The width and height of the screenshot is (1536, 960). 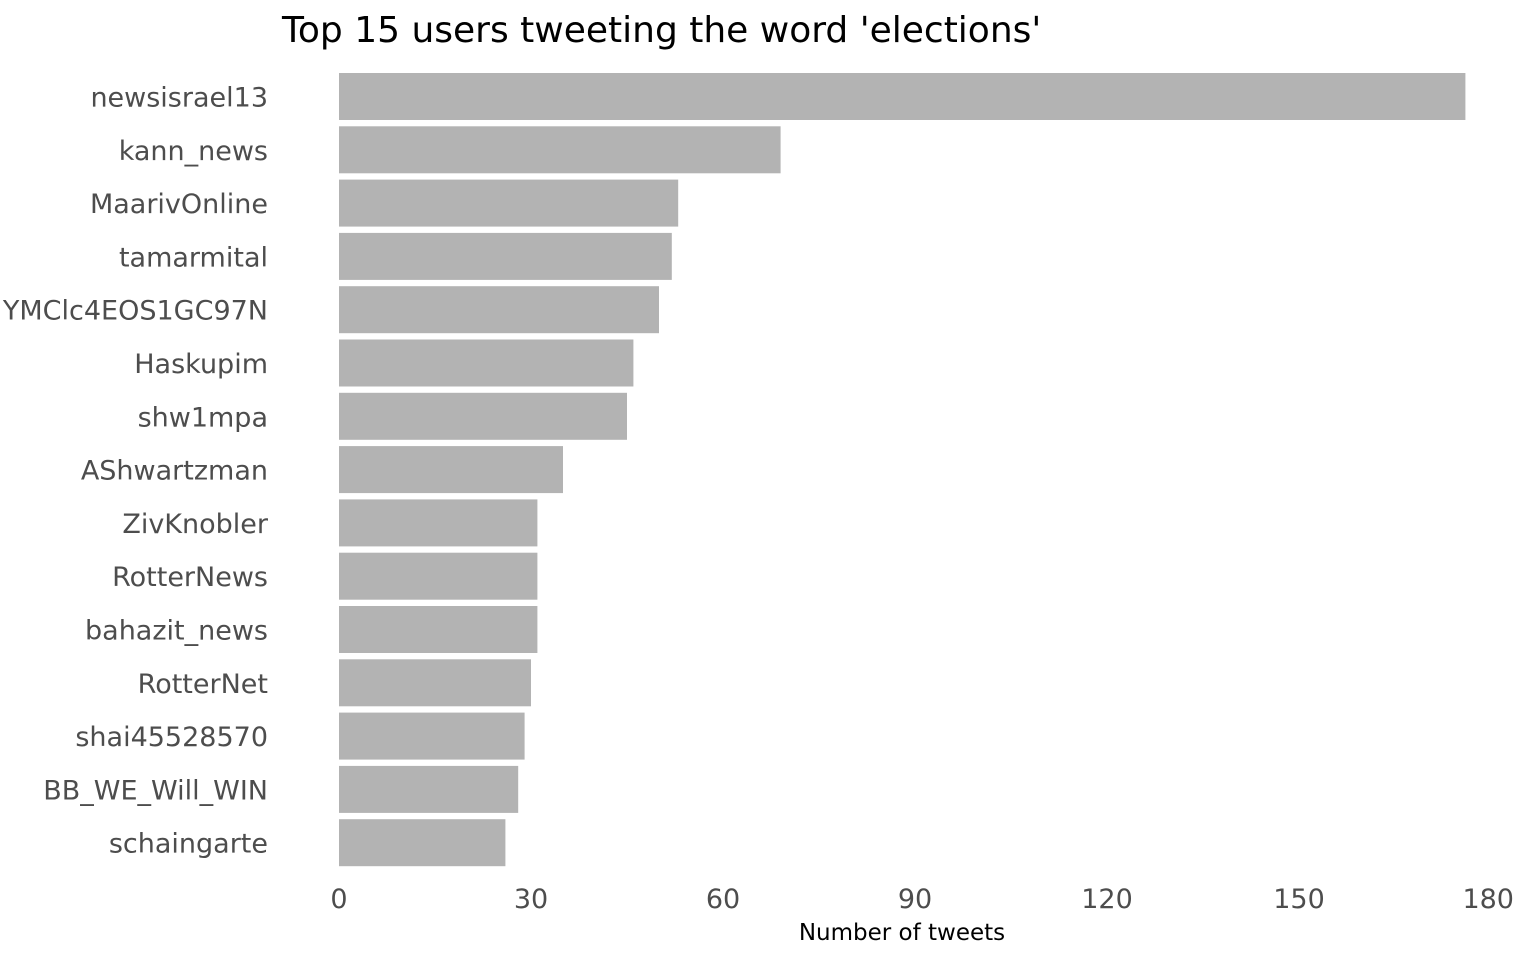 I want to click on x-tick-label: 60, so click(x=723, y=899).